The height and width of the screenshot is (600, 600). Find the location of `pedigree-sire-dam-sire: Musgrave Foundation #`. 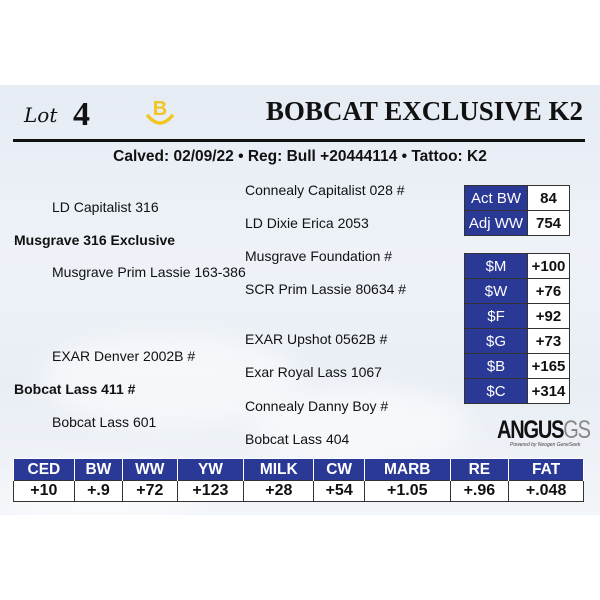

pedigree-sire-dam-sire: Musgrave Foundation # is located at coordinates (319, 256).